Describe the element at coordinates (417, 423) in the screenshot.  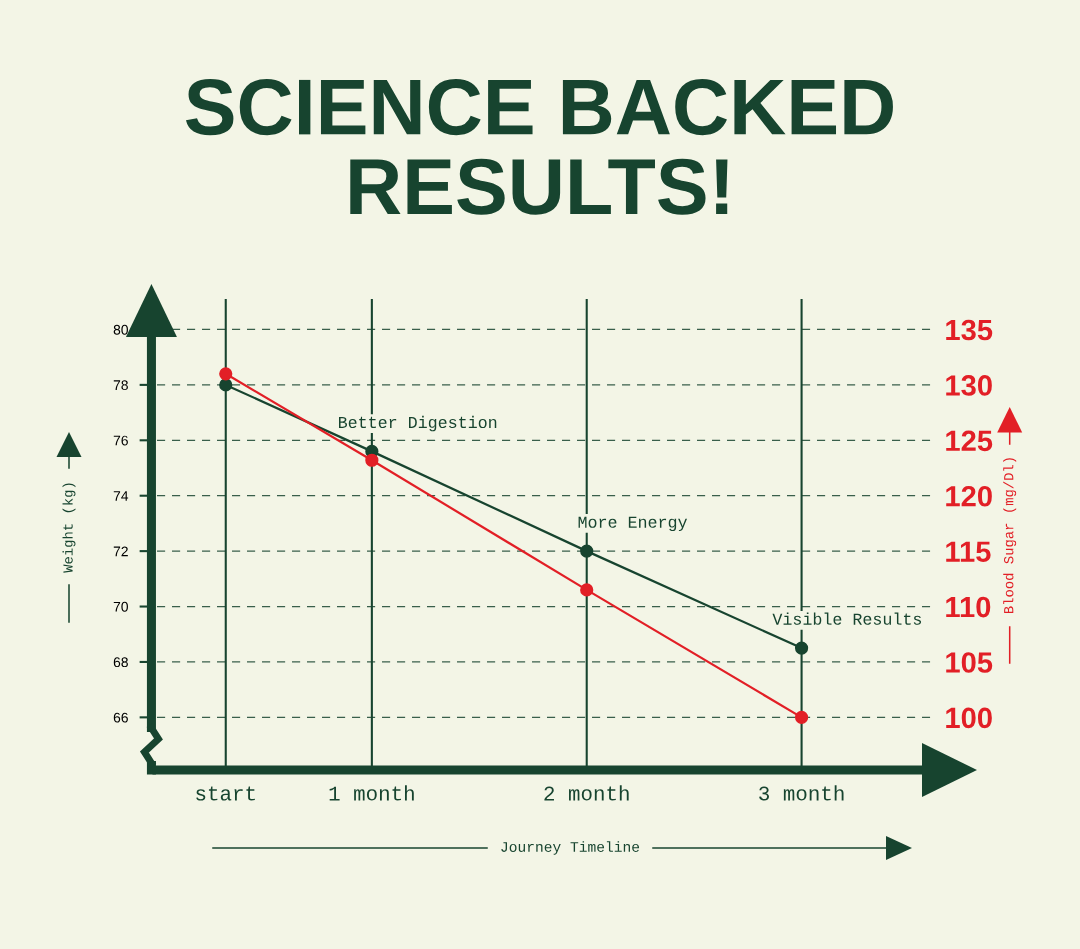
I see `annotation: Better Digestion` at that location.